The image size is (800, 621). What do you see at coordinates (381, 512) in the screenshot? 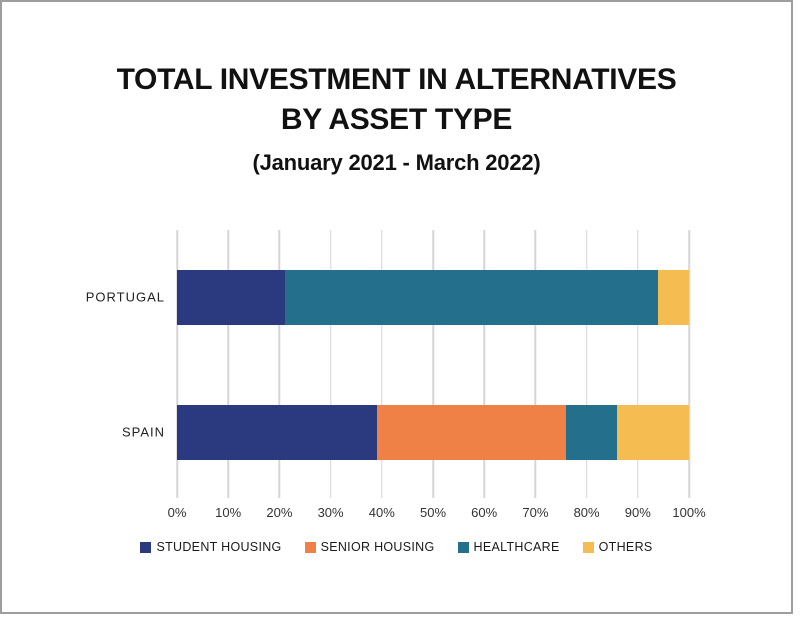
I see `x-tick-label-40%: 40%` at bounding box center [381, 512].